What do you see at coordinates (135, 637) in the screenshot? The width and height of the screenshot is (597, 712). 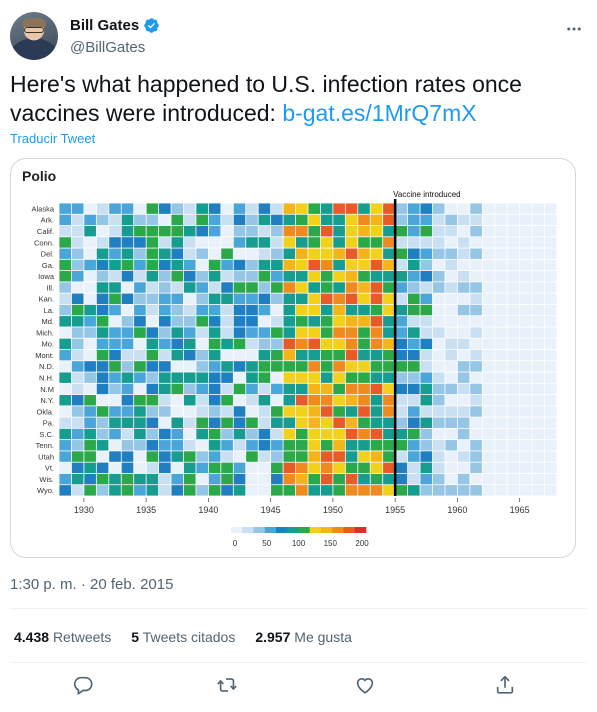 I see `quotes-count: 5` at bounding box center [135, 637].